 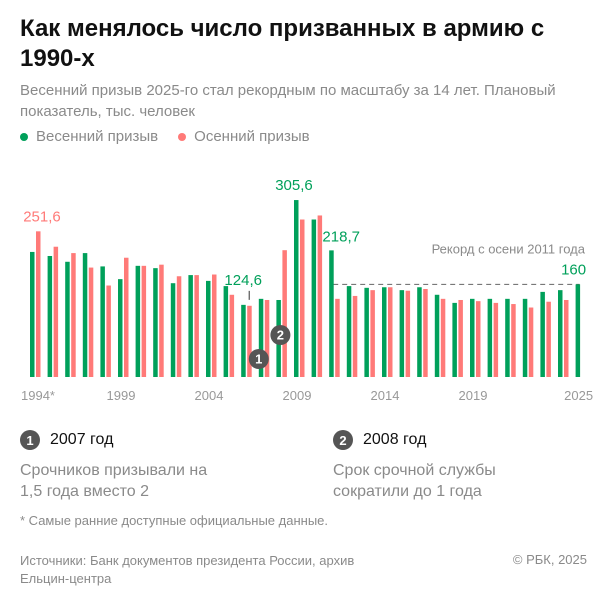 What do you see at coordinates (42, 216) in the screenshot?
I see `data-label: 251,6` at bounding box center [42, 216].